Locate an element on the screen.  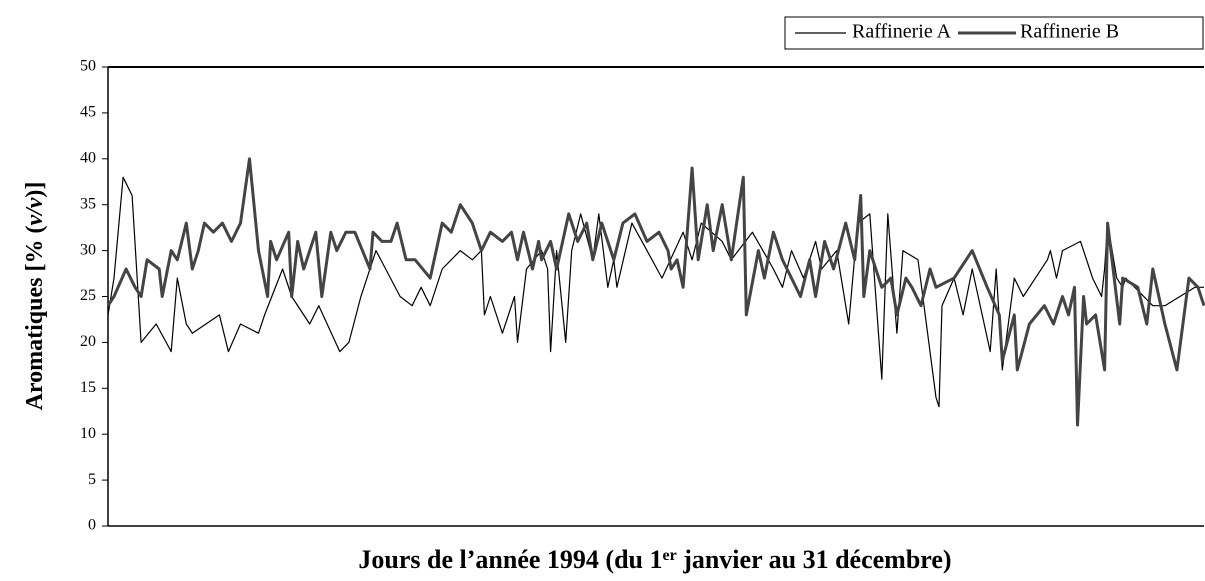
y-axis-title-part: Aromatiques [% ( is located at coordinates (35, 318).